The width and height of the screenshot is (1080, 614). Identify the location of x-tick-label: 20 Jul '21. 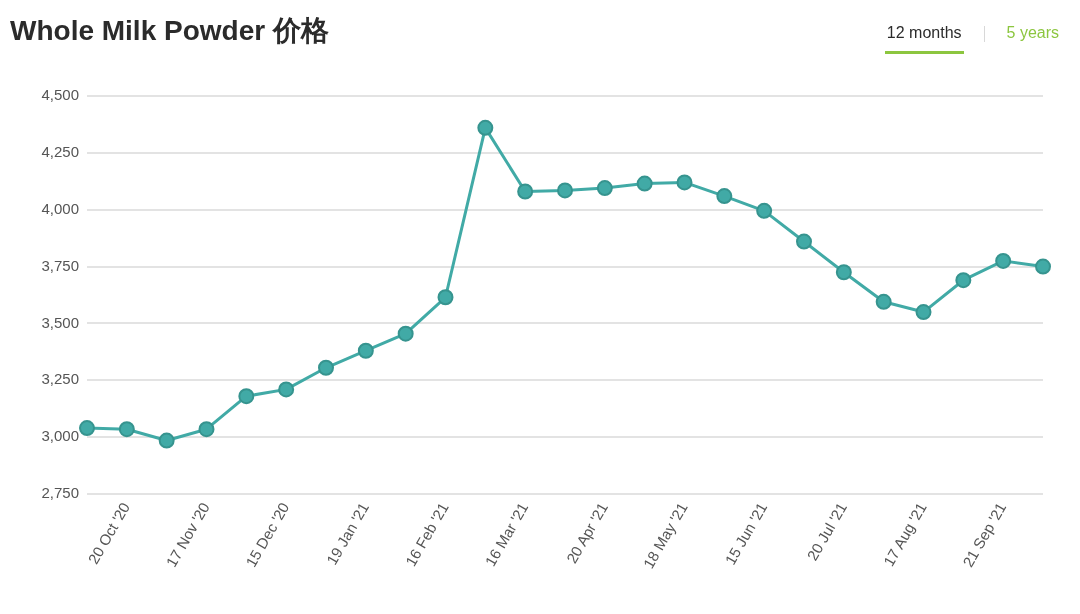
(827, 531).